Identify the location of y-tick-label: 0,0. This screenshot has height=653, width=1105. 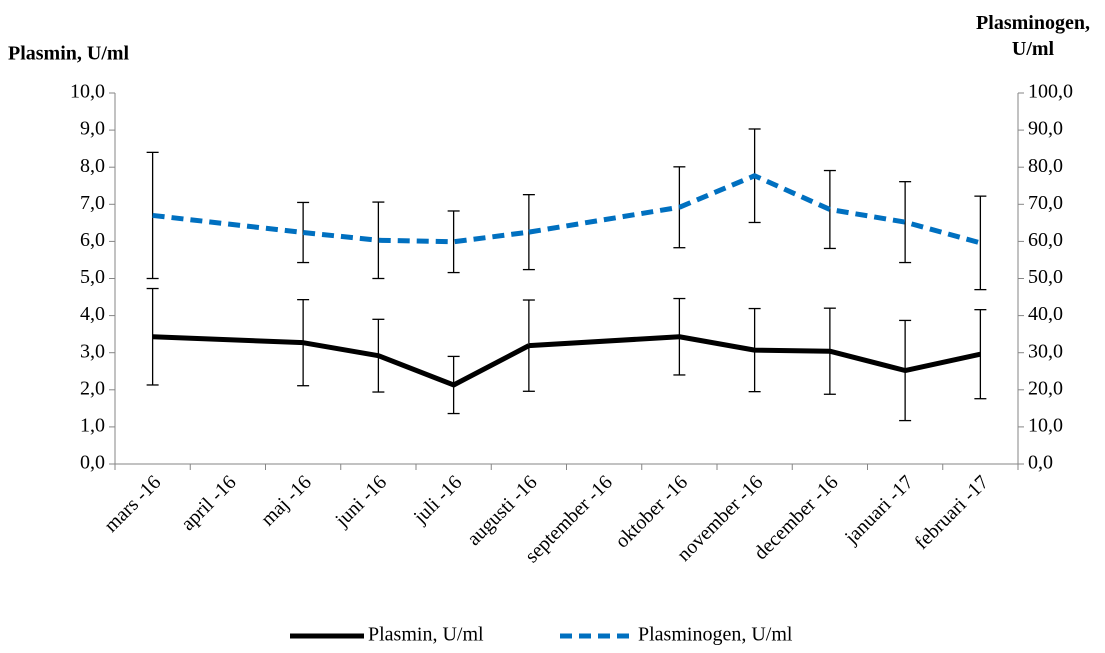
(92, 463).